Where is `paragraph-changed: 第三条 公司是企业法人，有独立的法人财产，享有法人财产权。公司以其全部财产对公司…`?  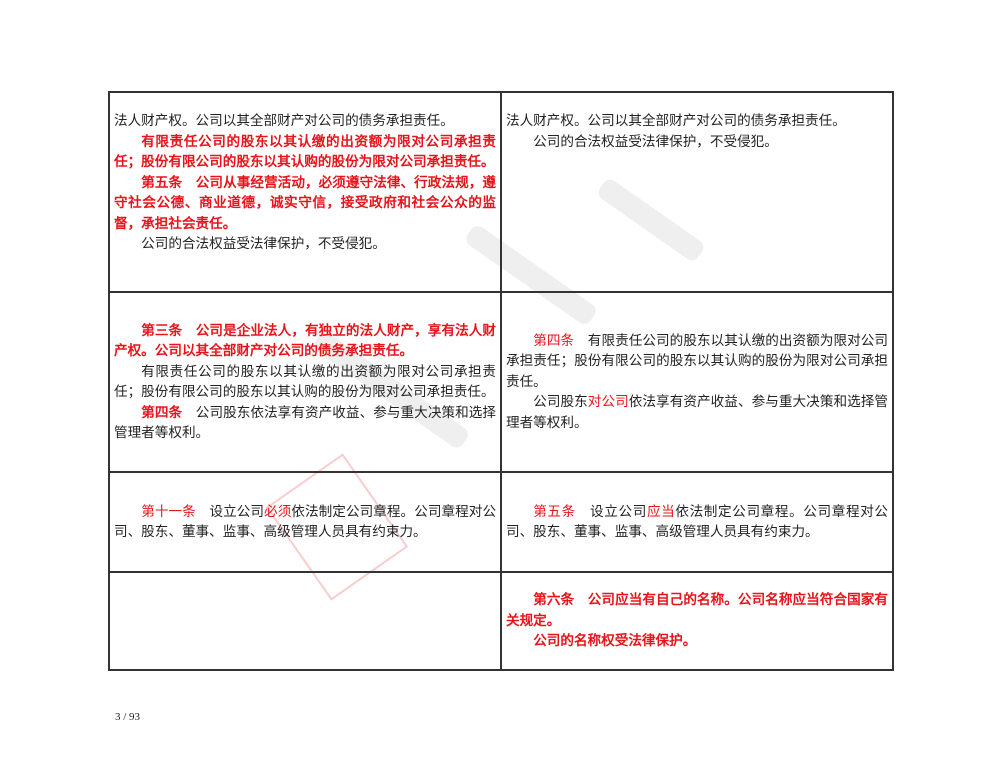
paragraph-changed: 第三条 公司是企业法人，有独立的法人财产，享有法人财产权。公司以其全部财产对公司… is located at coordinates (305, 341).